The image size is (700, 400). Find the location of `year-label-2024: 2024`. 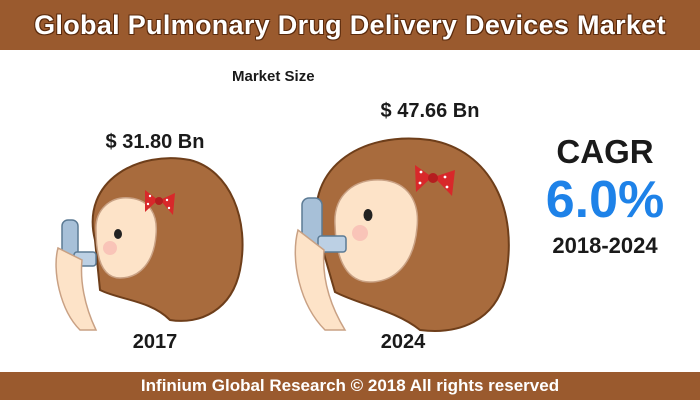

year-label-2024: 2024 is located at coordinates (403, 342).